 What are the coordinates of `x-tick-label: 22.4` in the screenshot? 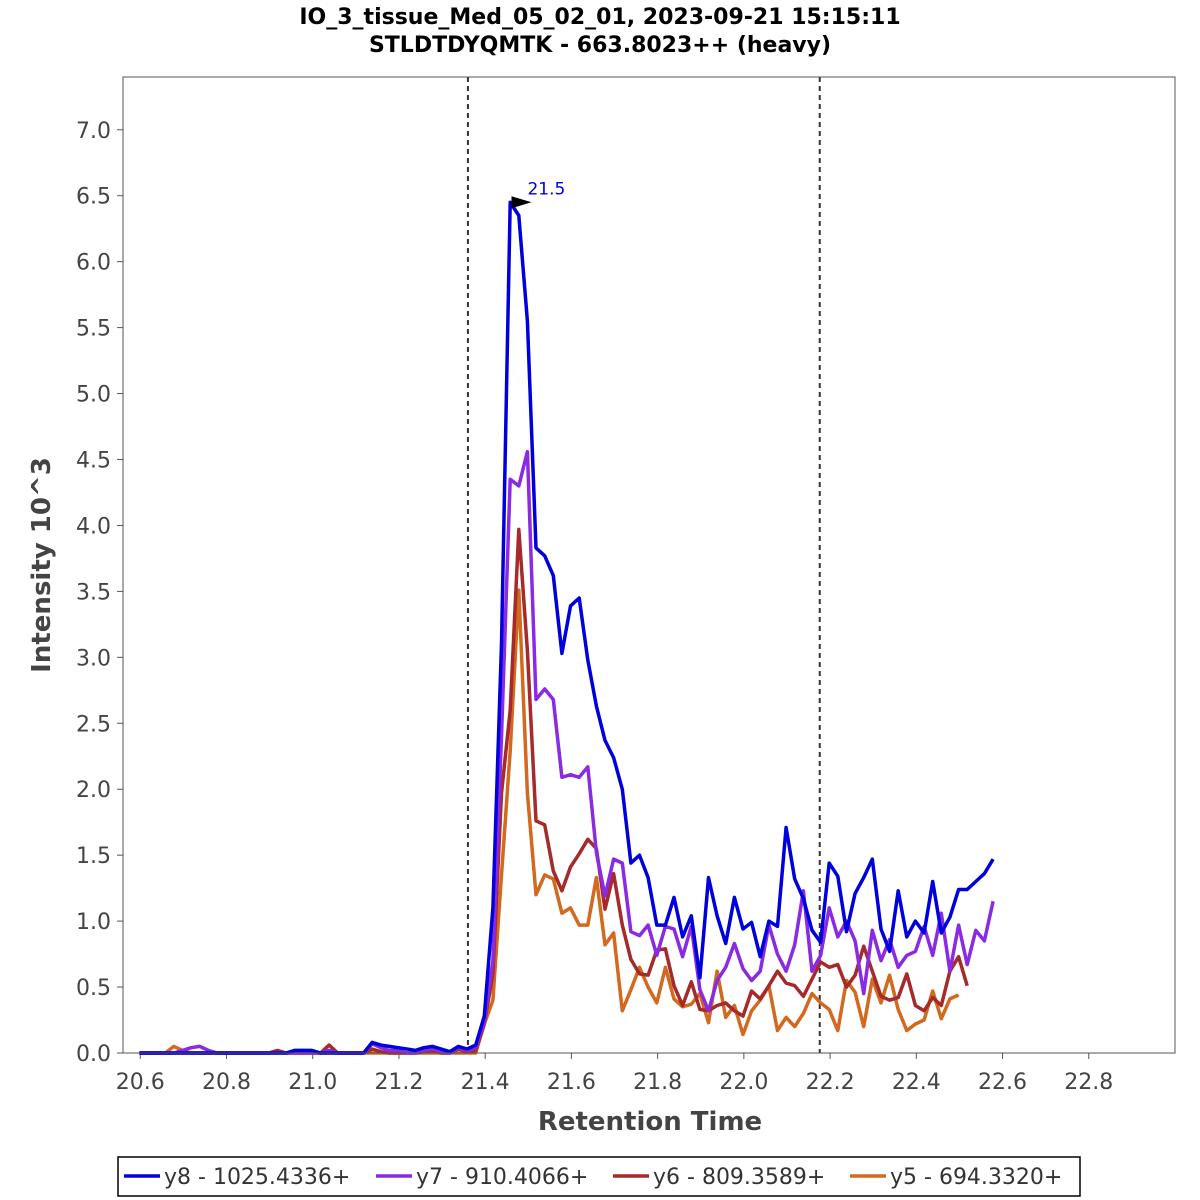 It's located at (916, 1082).